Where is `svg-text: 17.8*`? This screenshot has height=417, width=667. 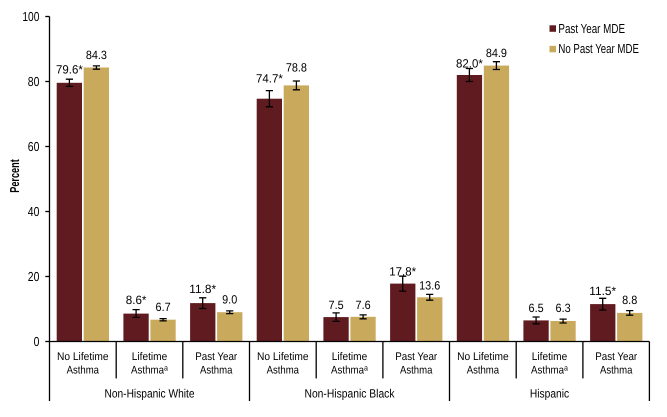
svg-text: 17.8* is located at coordinates (402, 272).